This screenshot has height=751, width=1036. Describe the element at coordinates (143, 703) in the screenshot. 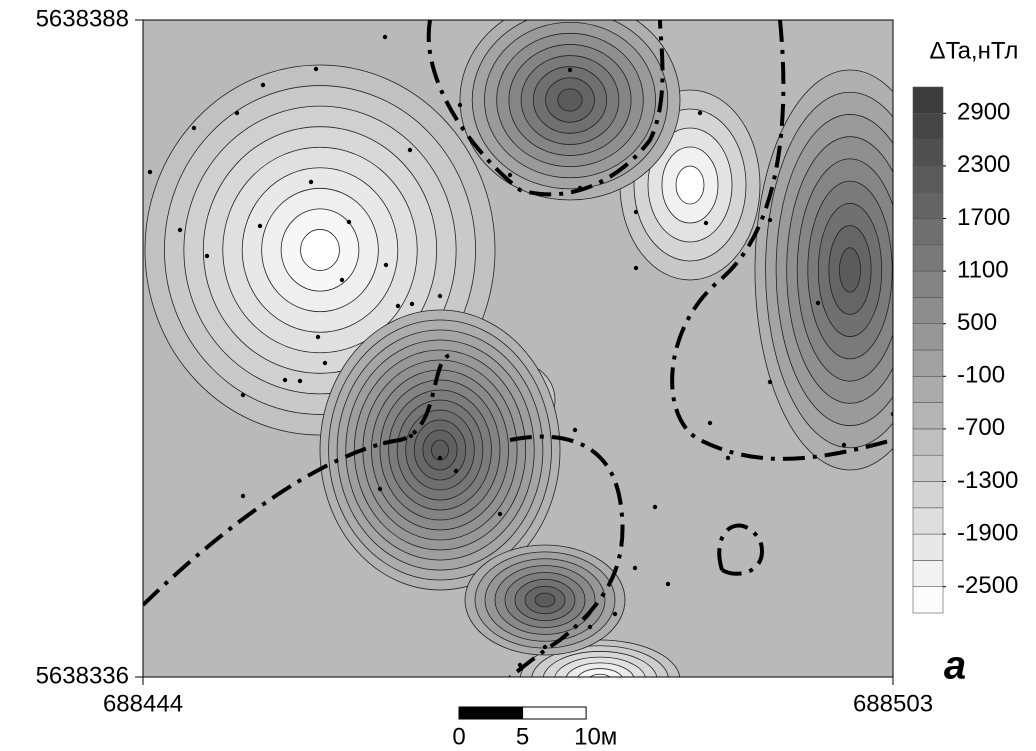

I see `x-tick-label: 688444` at that location.